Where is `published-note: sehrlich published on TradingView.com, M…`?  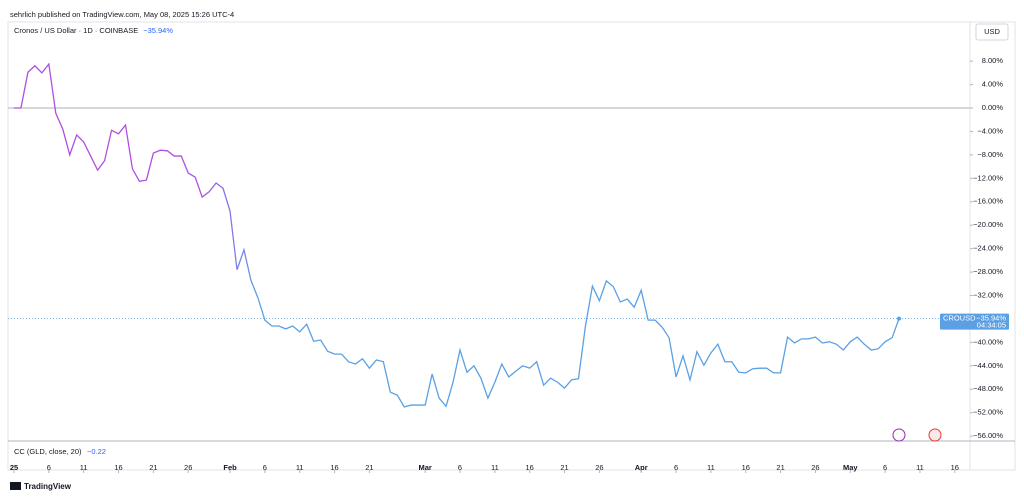 published-note: sehrlich published on TradingView.com, M… is located at coordinates (122, 14).